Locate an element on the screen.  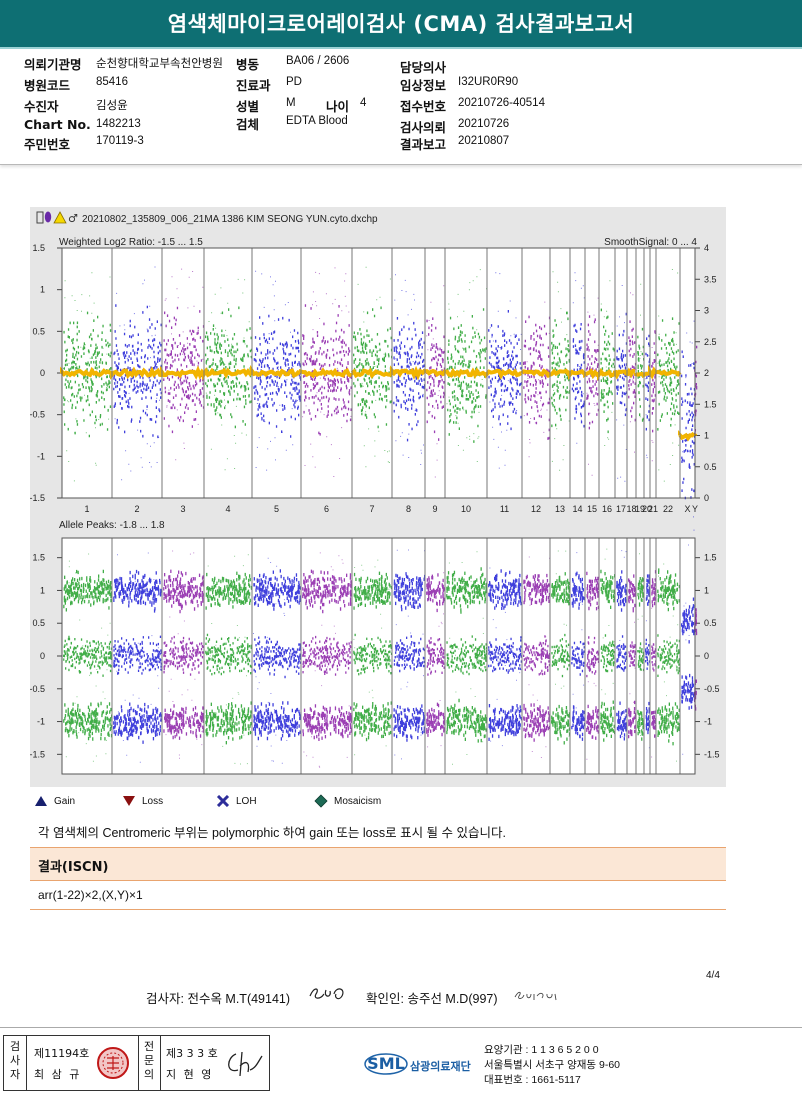
top-right-tick: 1 is located at coordinates (706, 436).